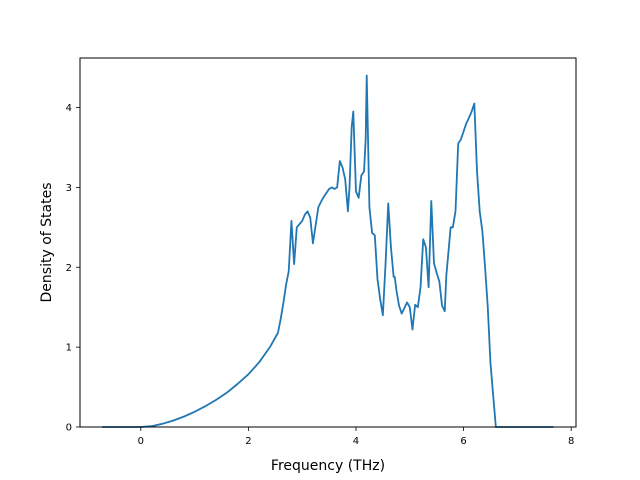 Image resolution: width=640 pixels, height=480 pixels. What do you see at coordinates (69, 188) in the screenshot?
I see `y-tick-label: 3` at bounding box center [69, 188].